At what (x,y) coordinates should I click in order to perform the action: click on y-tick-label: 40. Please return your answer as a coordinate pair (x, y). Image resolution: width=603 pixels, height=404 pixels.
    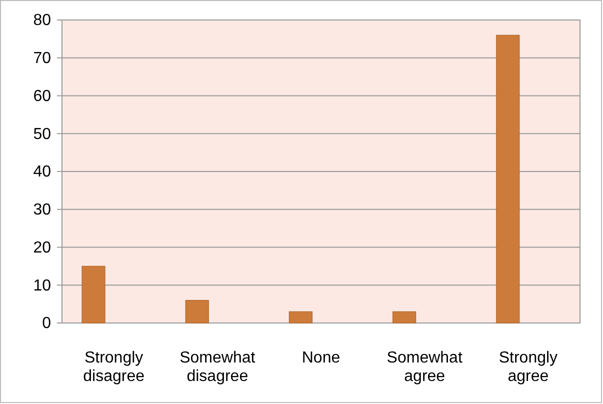
    Looking at the image, I should click on (42, 172).